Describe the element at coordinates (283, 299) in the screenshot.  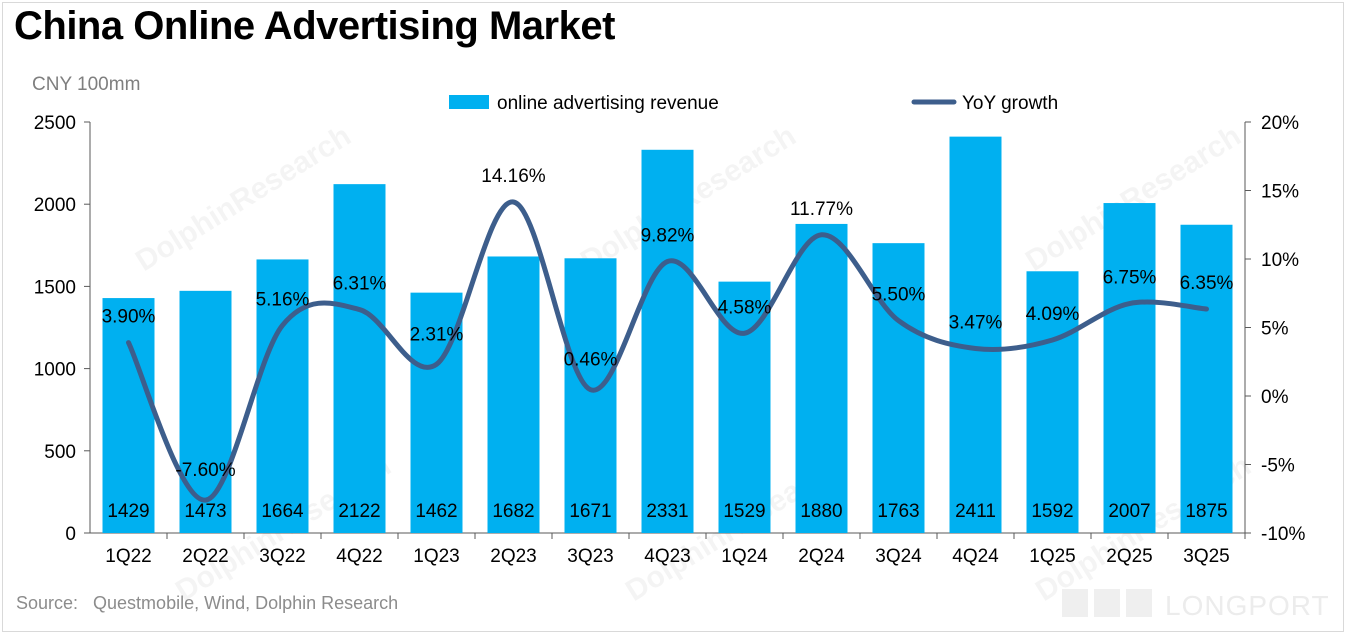
I see `line-value-label: 5.16%` at that location.